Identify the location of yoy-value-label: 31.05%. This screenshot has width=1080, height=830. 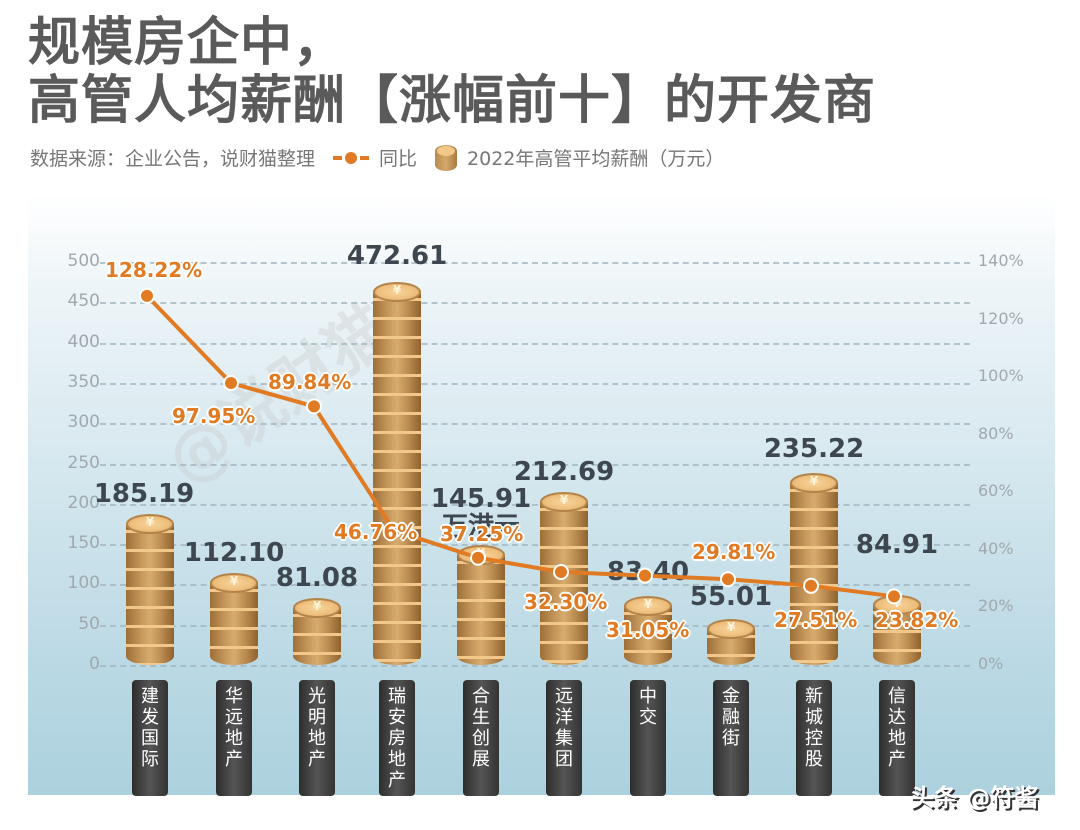
(648, 630).